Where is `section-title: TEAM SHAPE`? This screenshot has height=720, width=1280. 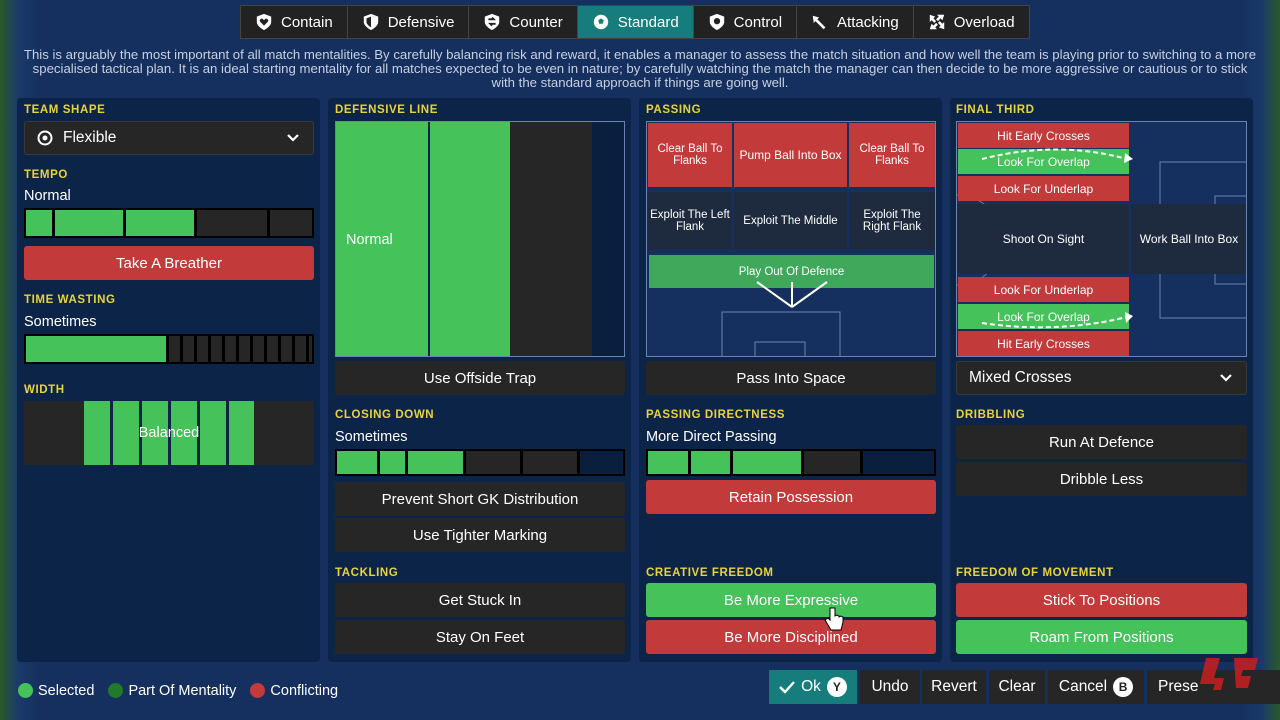
section-title: TEAM SHAPE is located at coordinates (65, 110).